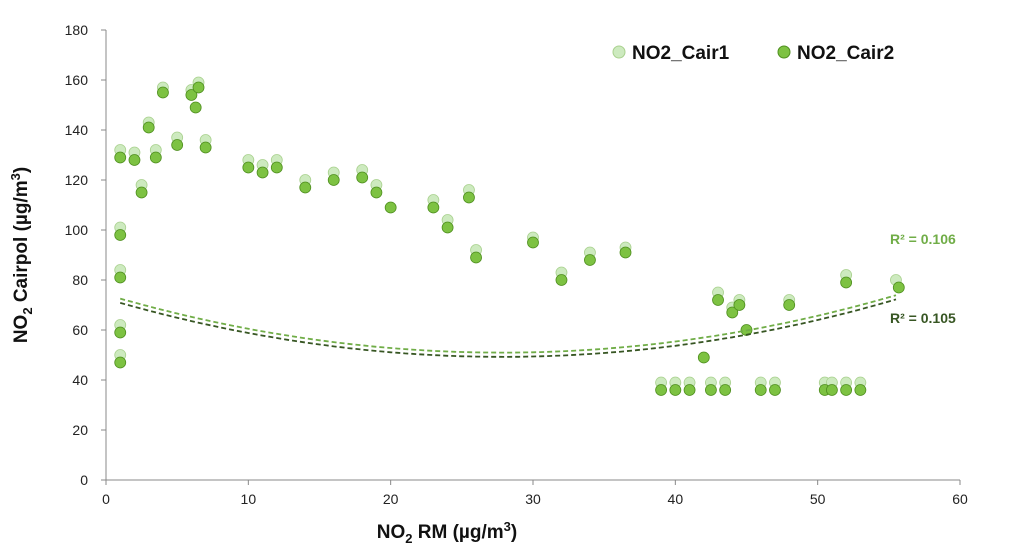  What do you see at coordinates (818, 499) in the screenshot?
I see `x-tick-label: 50` at bounding box center [818, 499].